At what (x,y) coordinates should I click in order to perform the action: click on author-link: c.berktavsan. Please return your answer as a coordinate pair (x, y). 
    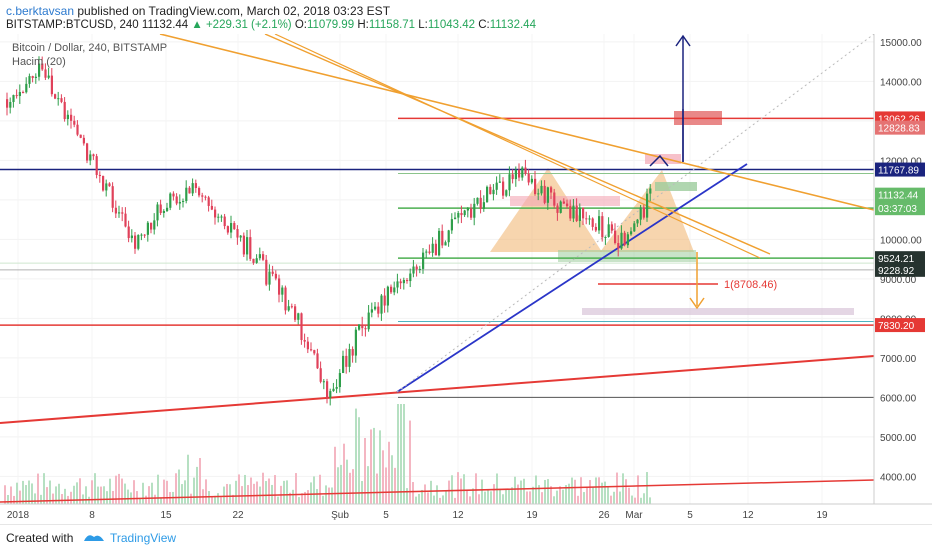
    Looking at the image, I should click on (40, 11).